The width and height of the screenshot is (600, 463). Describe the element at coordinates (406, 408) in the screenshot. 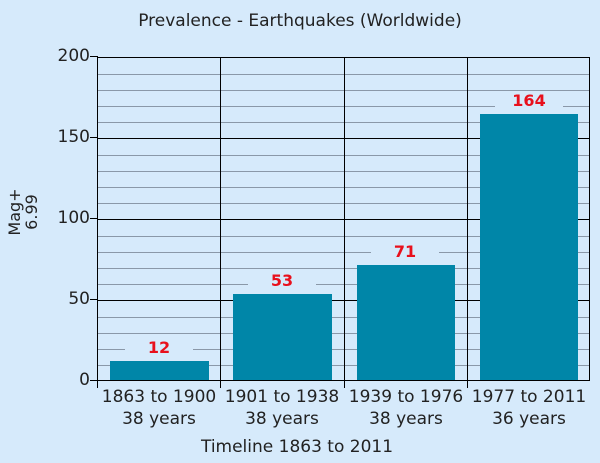

I see `x-category-3: 1939 to 1976 38 years` at that location.